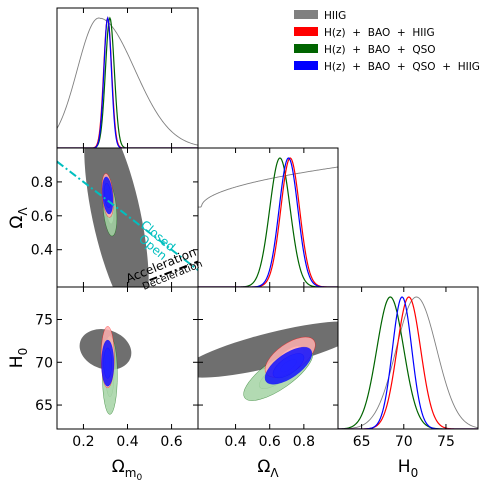 The width and height of the screenshot is (485, 485). Describe the element at coordinates (116, 217) in the screenshot. I see `contours-om-ol` at that location.